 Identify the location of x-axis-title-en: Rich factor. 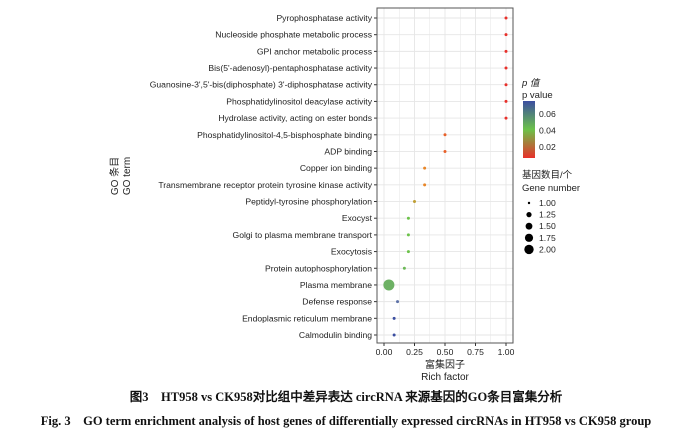
(445, 377).